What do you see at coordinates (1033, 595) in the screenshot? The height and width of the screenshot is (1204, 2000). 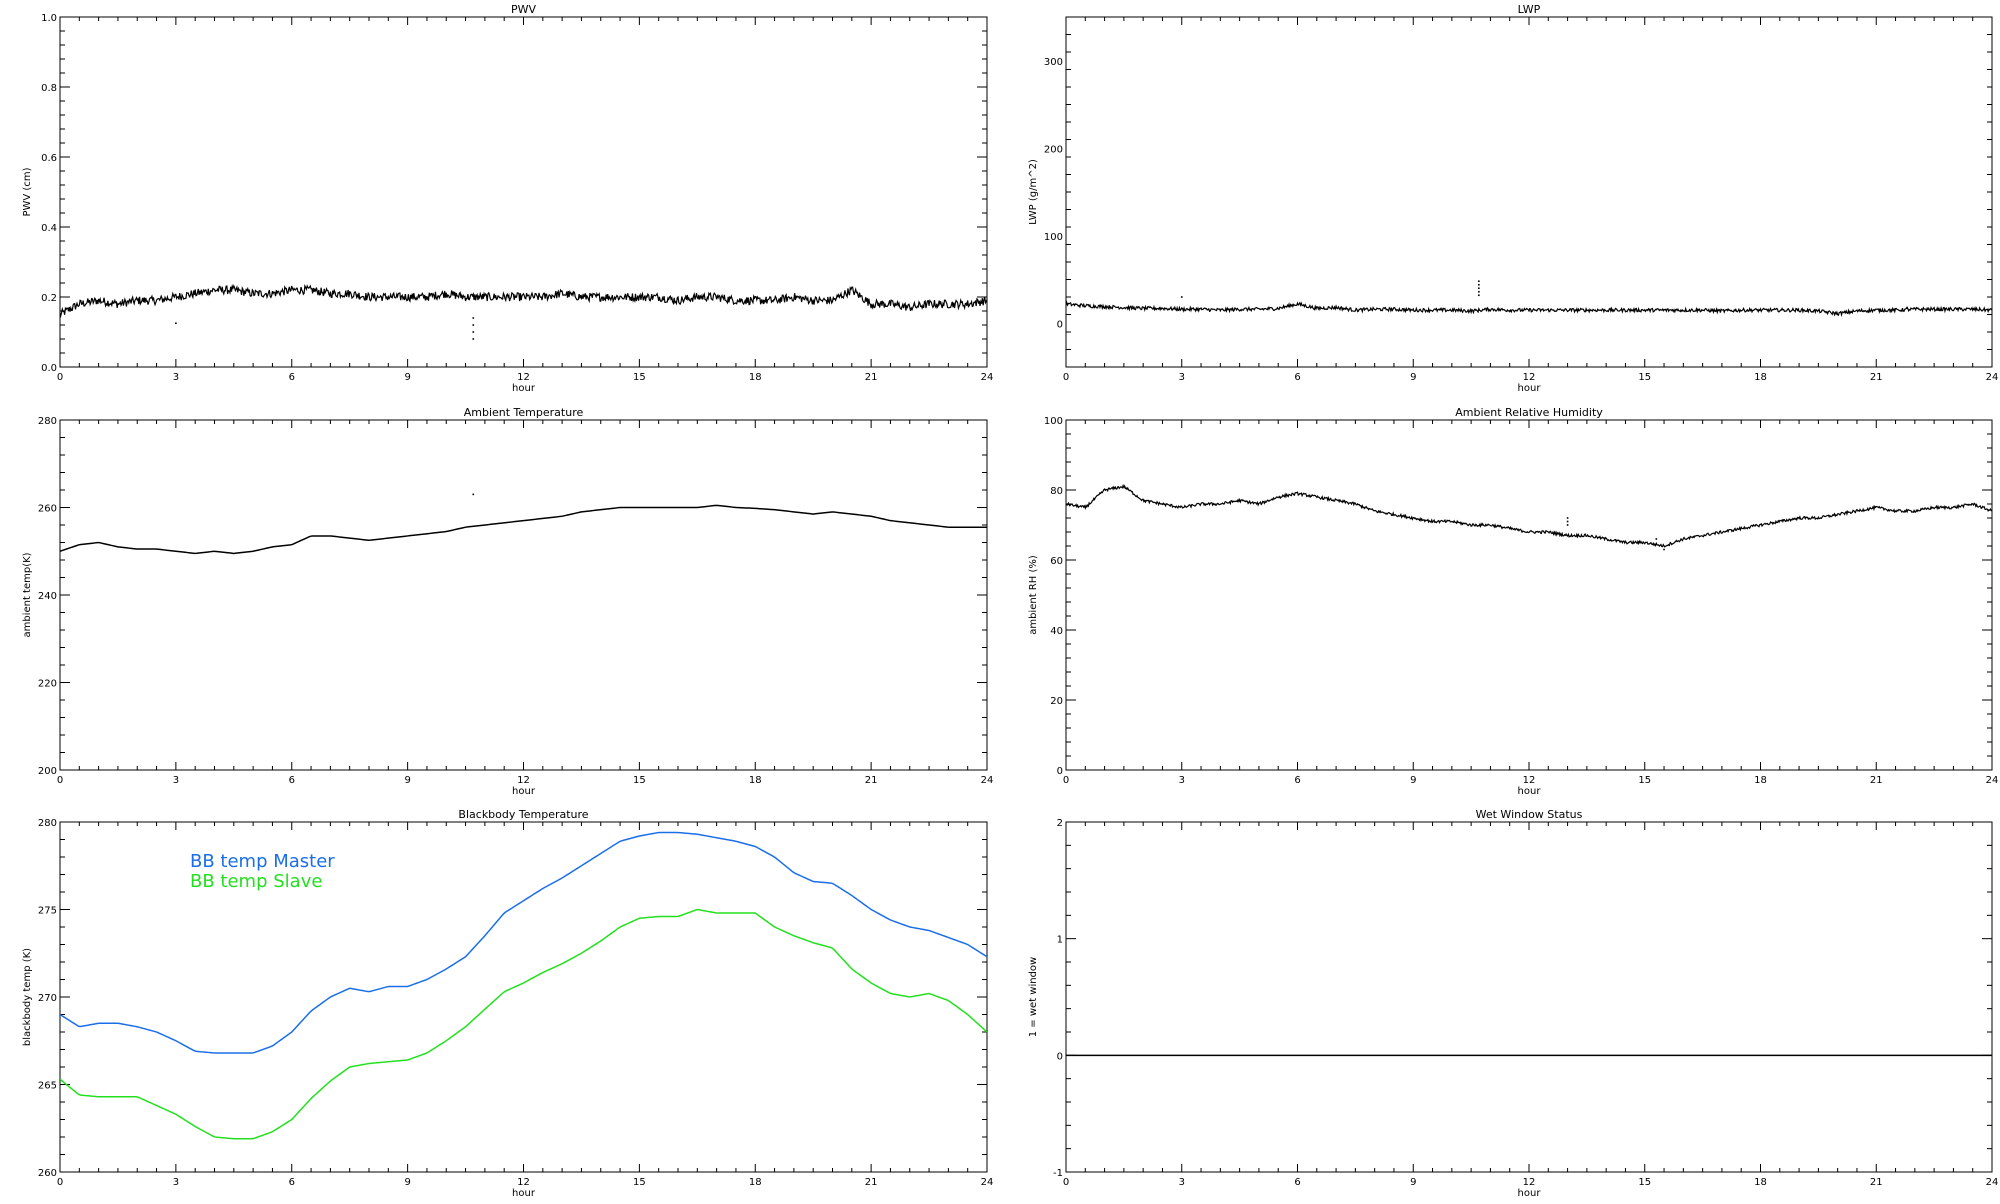 I see `y-axis-label: ambient RH (%)` at bounding box center [1033, 595].